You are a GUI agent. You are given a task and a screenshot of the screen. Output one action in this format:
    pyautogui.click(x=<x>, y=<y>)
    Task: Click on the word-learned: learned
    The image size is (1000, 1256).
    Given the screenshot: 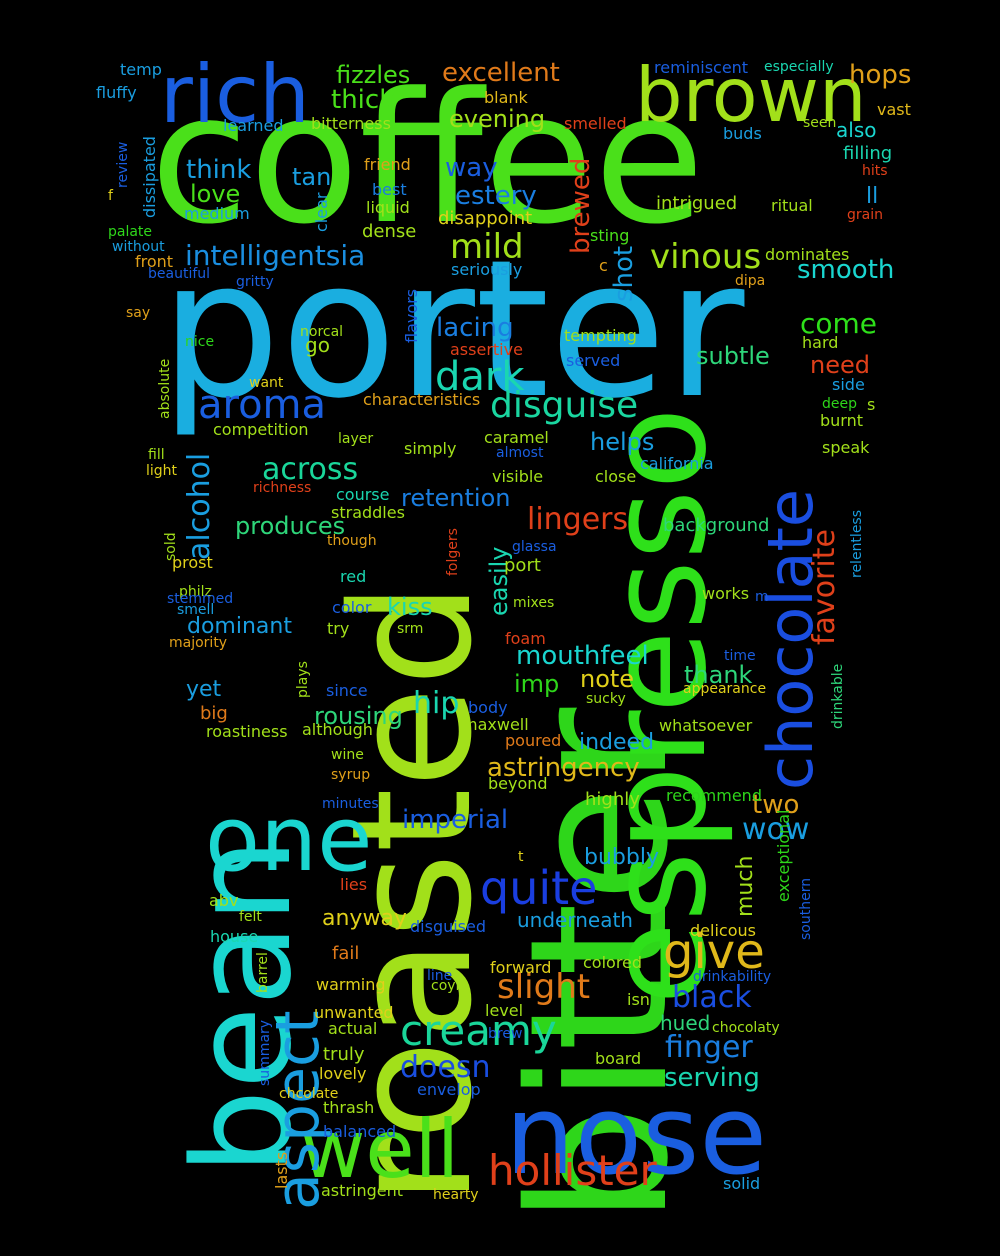 What is the action you would take?
    pyautogui.click(x=253, y=125)
    